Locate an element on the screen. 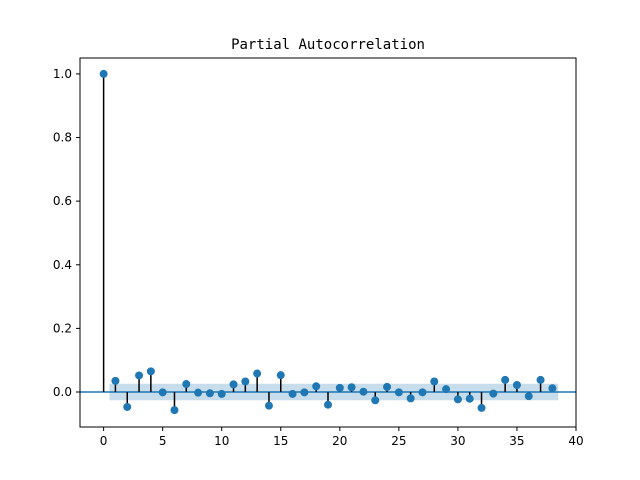 This screenshot has width=640, height=480. x-tick-label-30: 30 is located at coordinates (457, 441).